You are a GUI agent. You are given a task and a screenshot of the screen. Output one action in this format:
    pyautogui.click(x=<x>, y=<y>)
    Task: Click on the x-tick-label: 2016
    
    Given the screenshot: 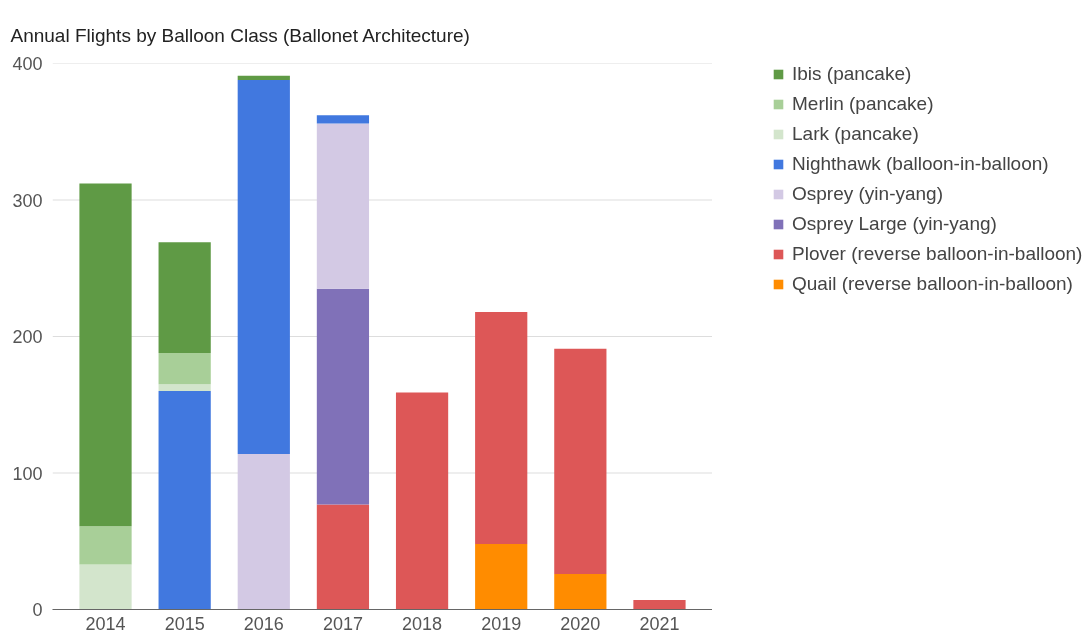 What is the action you would take?
    pyautogui.click(x=263, y=623)
    